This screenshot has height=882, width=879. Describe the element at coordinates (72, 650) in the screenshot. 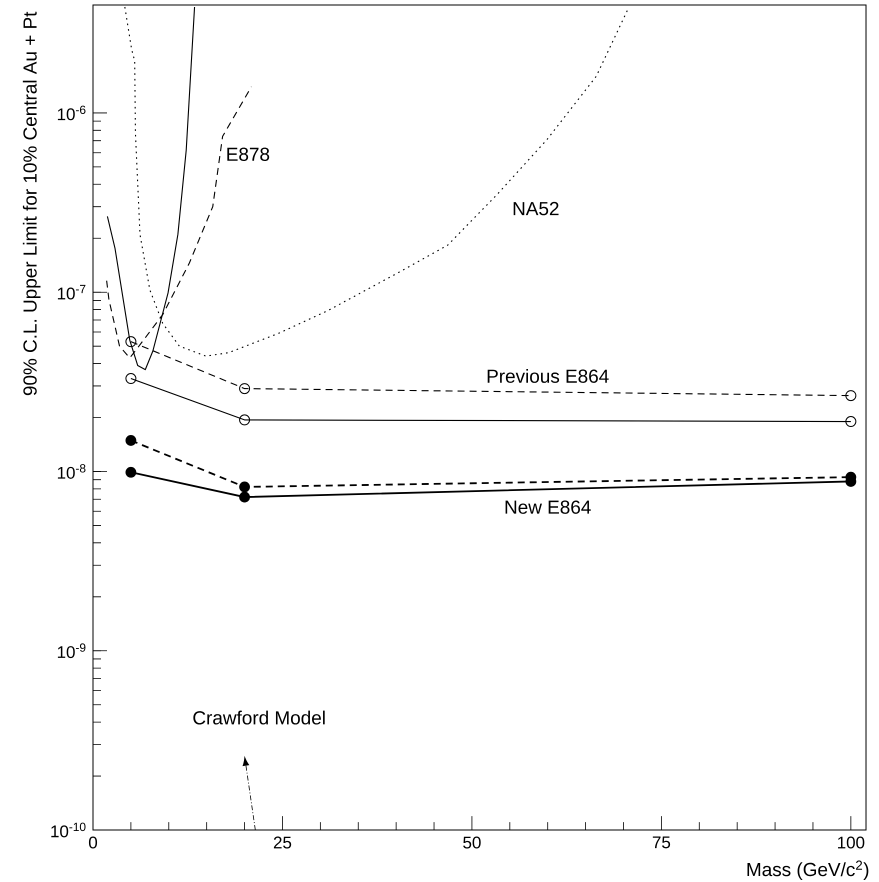

I see `y-tick-label: 10$^{-9}$` at that location.